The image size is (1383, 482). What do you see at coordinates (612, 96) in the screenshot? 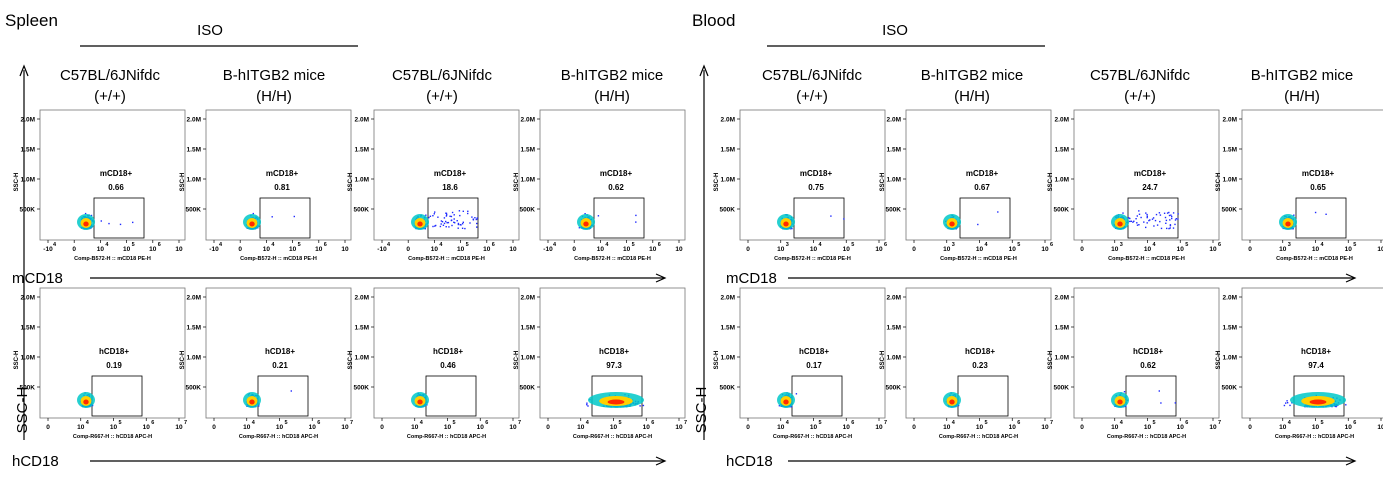
I see `column-header-line2: (H/H)` at bounding box center [612, 96].